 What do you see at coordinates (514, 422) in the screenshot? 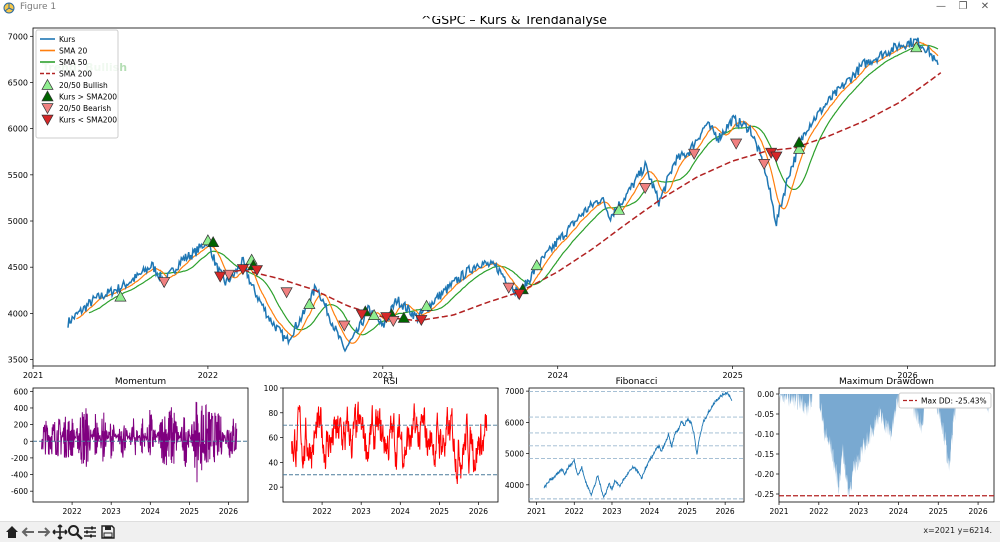
I see `y-tick-label: 6000` at bounding box center [514, 422].